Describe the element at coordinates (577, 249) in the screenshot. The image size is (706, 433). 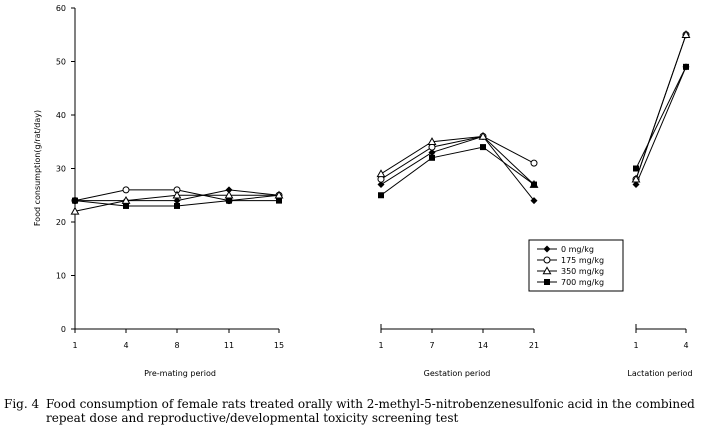
I see `legend-label: 0 mg/kg` at that location.